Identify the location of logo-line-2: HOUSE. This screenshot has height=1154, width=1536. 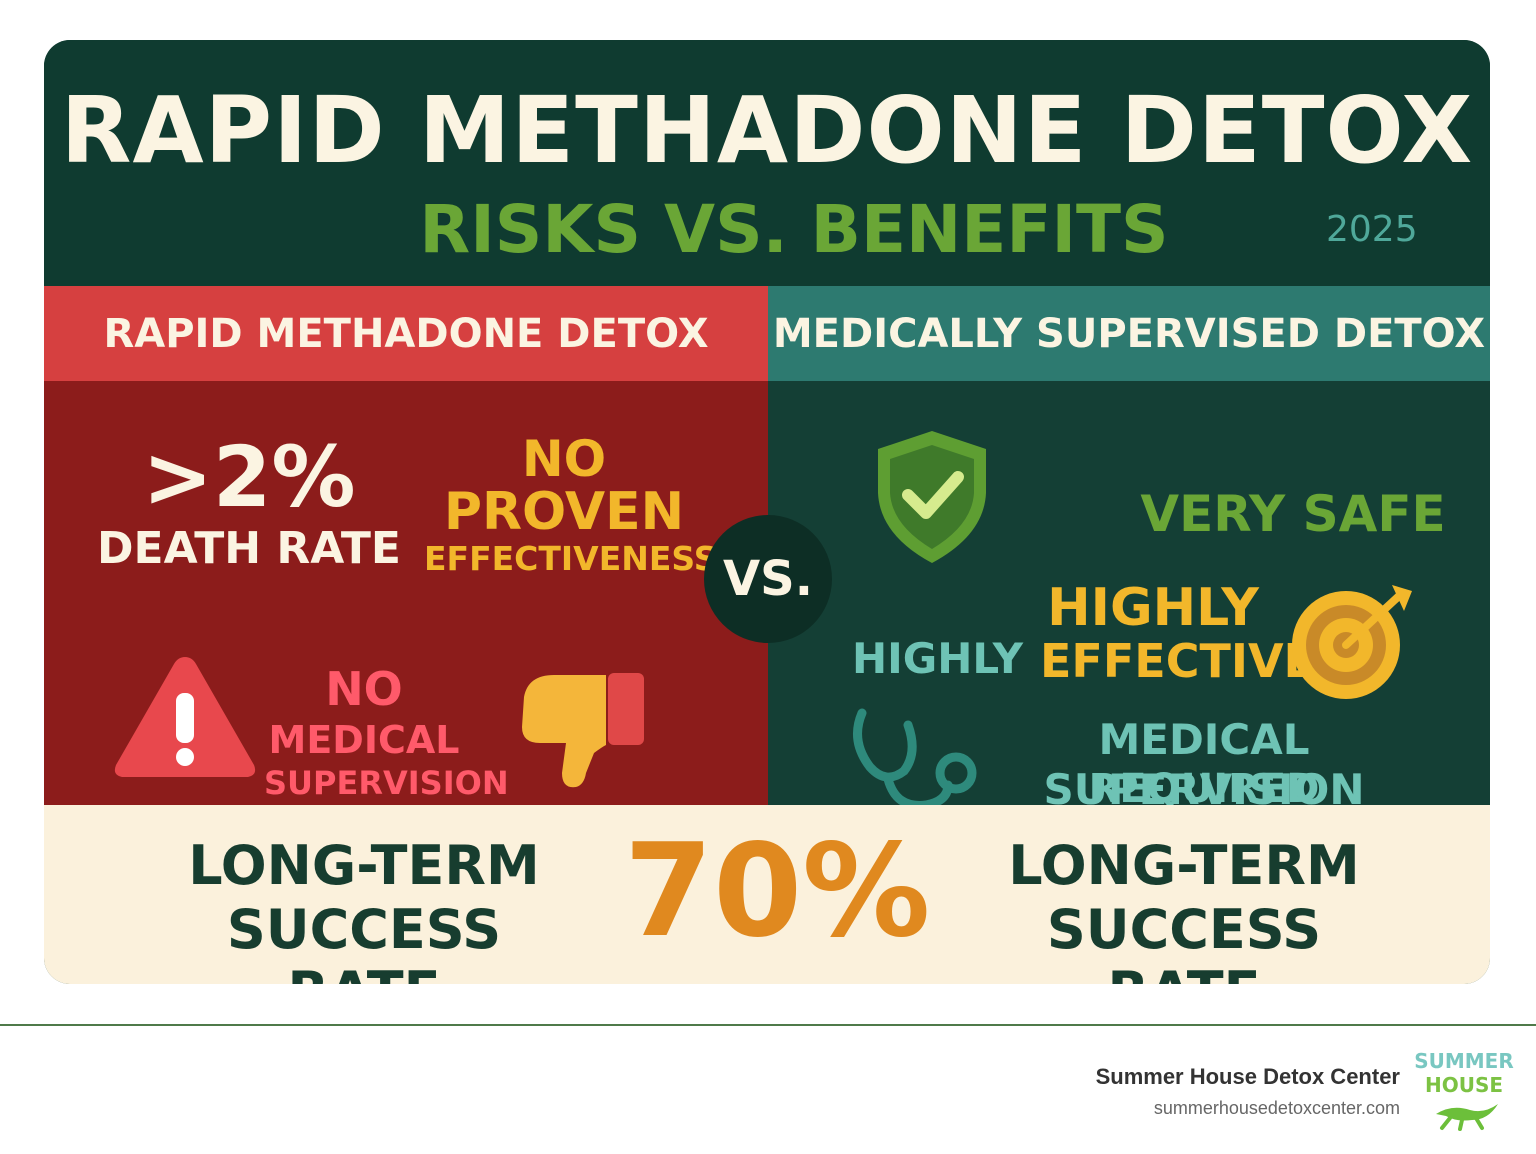
(1464, 1085).